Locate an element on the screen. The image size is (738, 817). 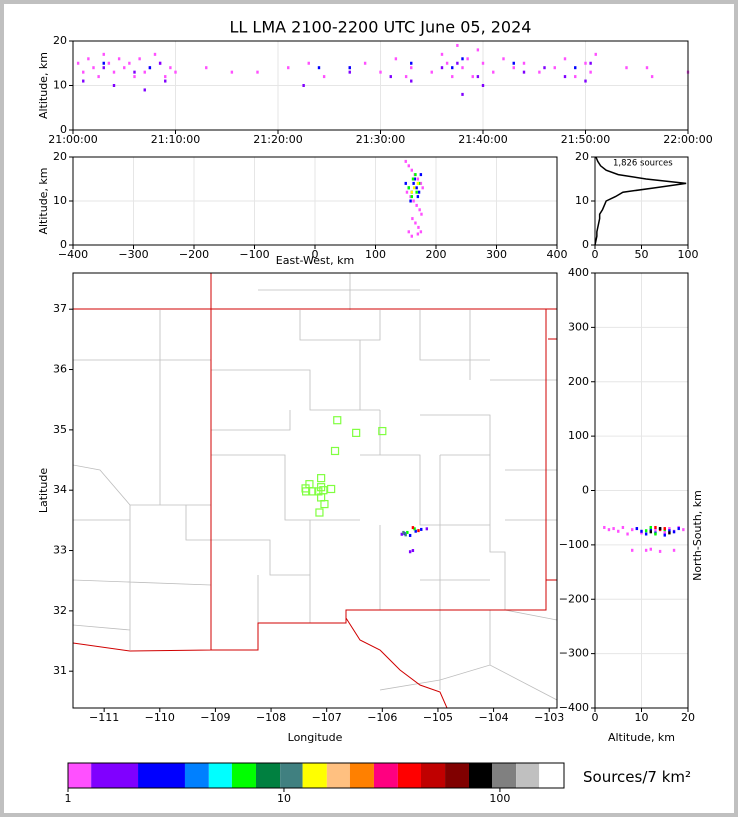
x-tick-label: −100 is located at coordinates (254, 254).